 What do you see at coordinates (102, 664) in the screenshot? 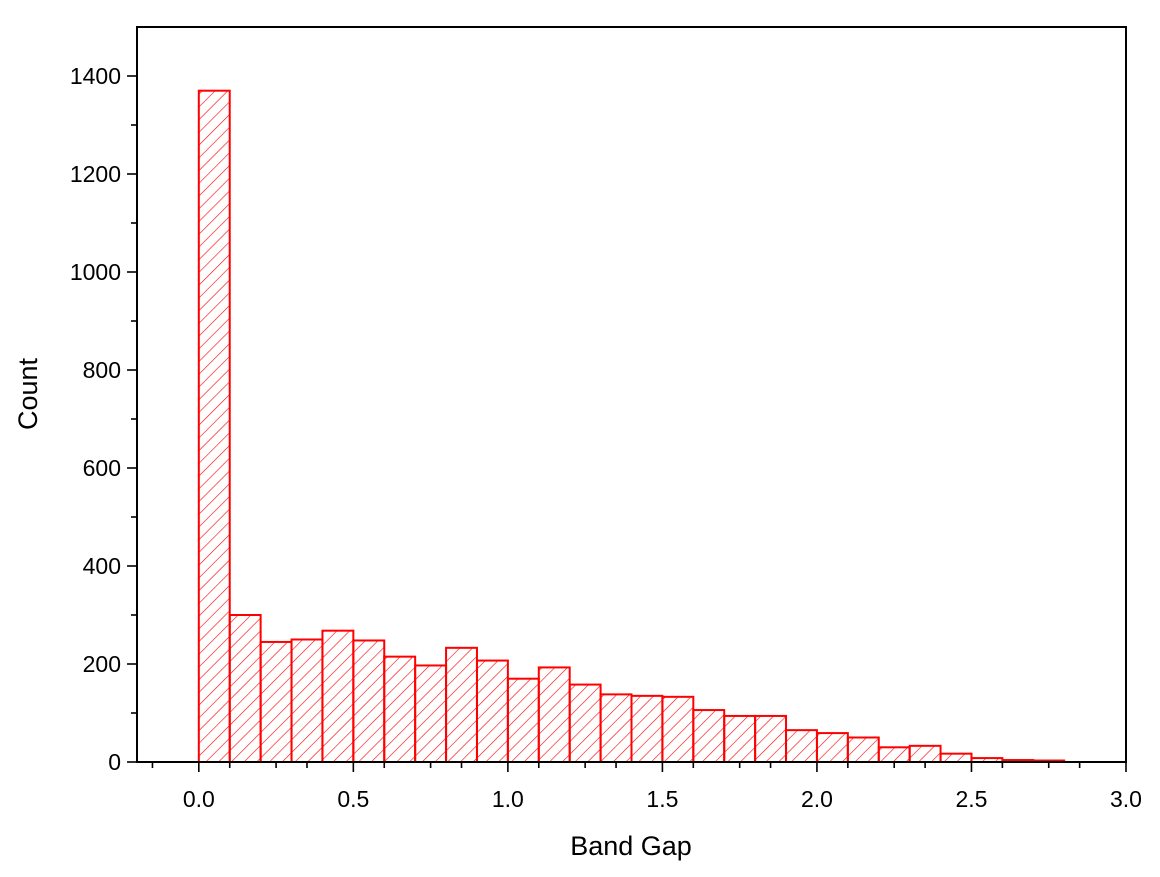
I see `y-tick-label: 200` at bounding box center [102, 664].